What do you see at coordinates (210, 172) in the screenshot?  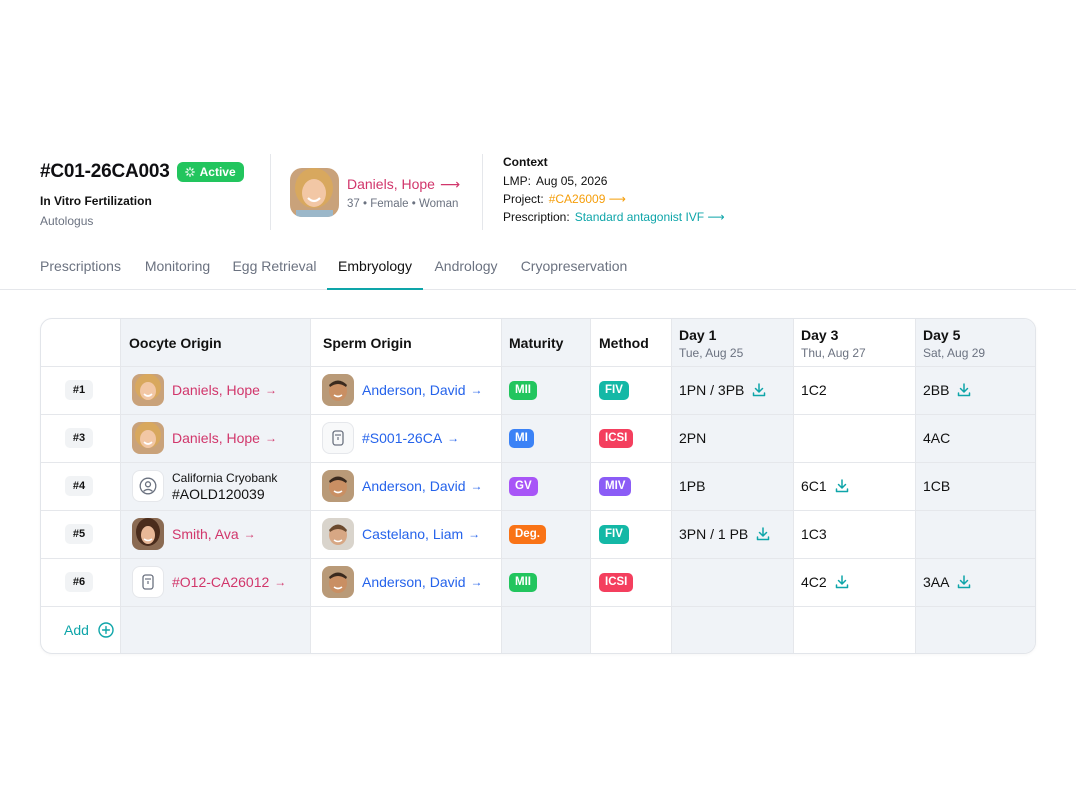 I see `status-badge: Active` at bounding box center [210, 172].